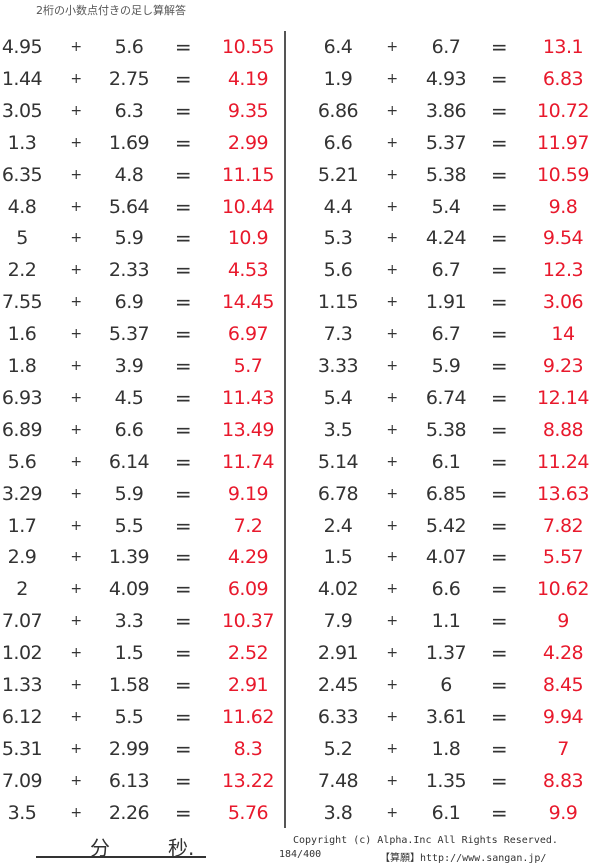 The height and width of the screenshot is (863, 600). Describe the element at coordinates (129, 780) in the screenshot. I see `addend-b: 6.13` at that location.